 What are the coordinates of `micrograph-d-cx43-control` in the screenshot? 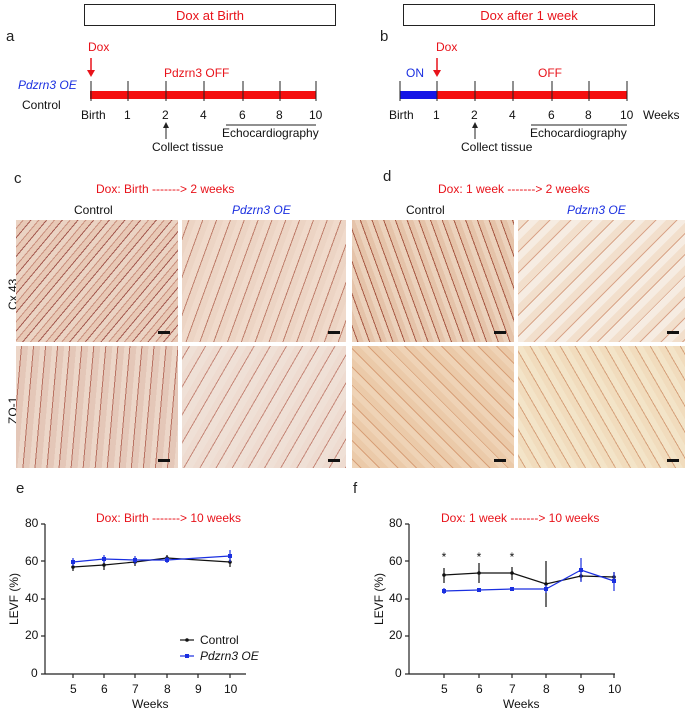 It's located at (433, 281).